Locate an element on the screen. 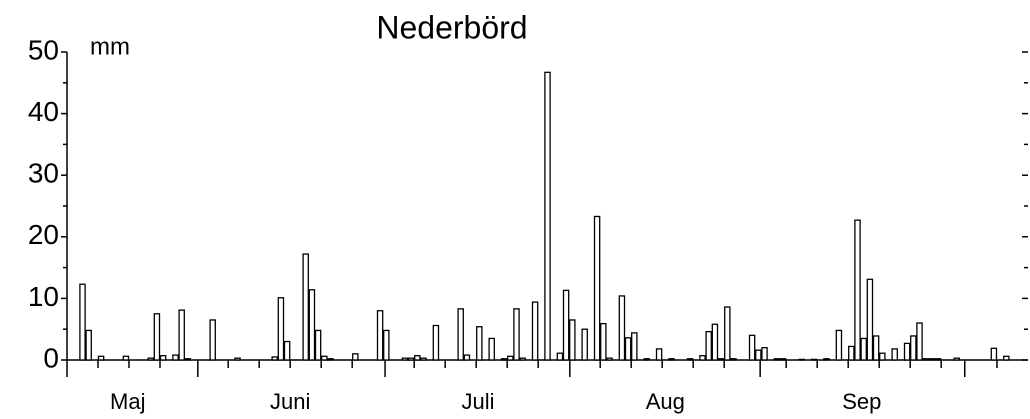  y-unit-label: mm is located at coordinates (110, 46).